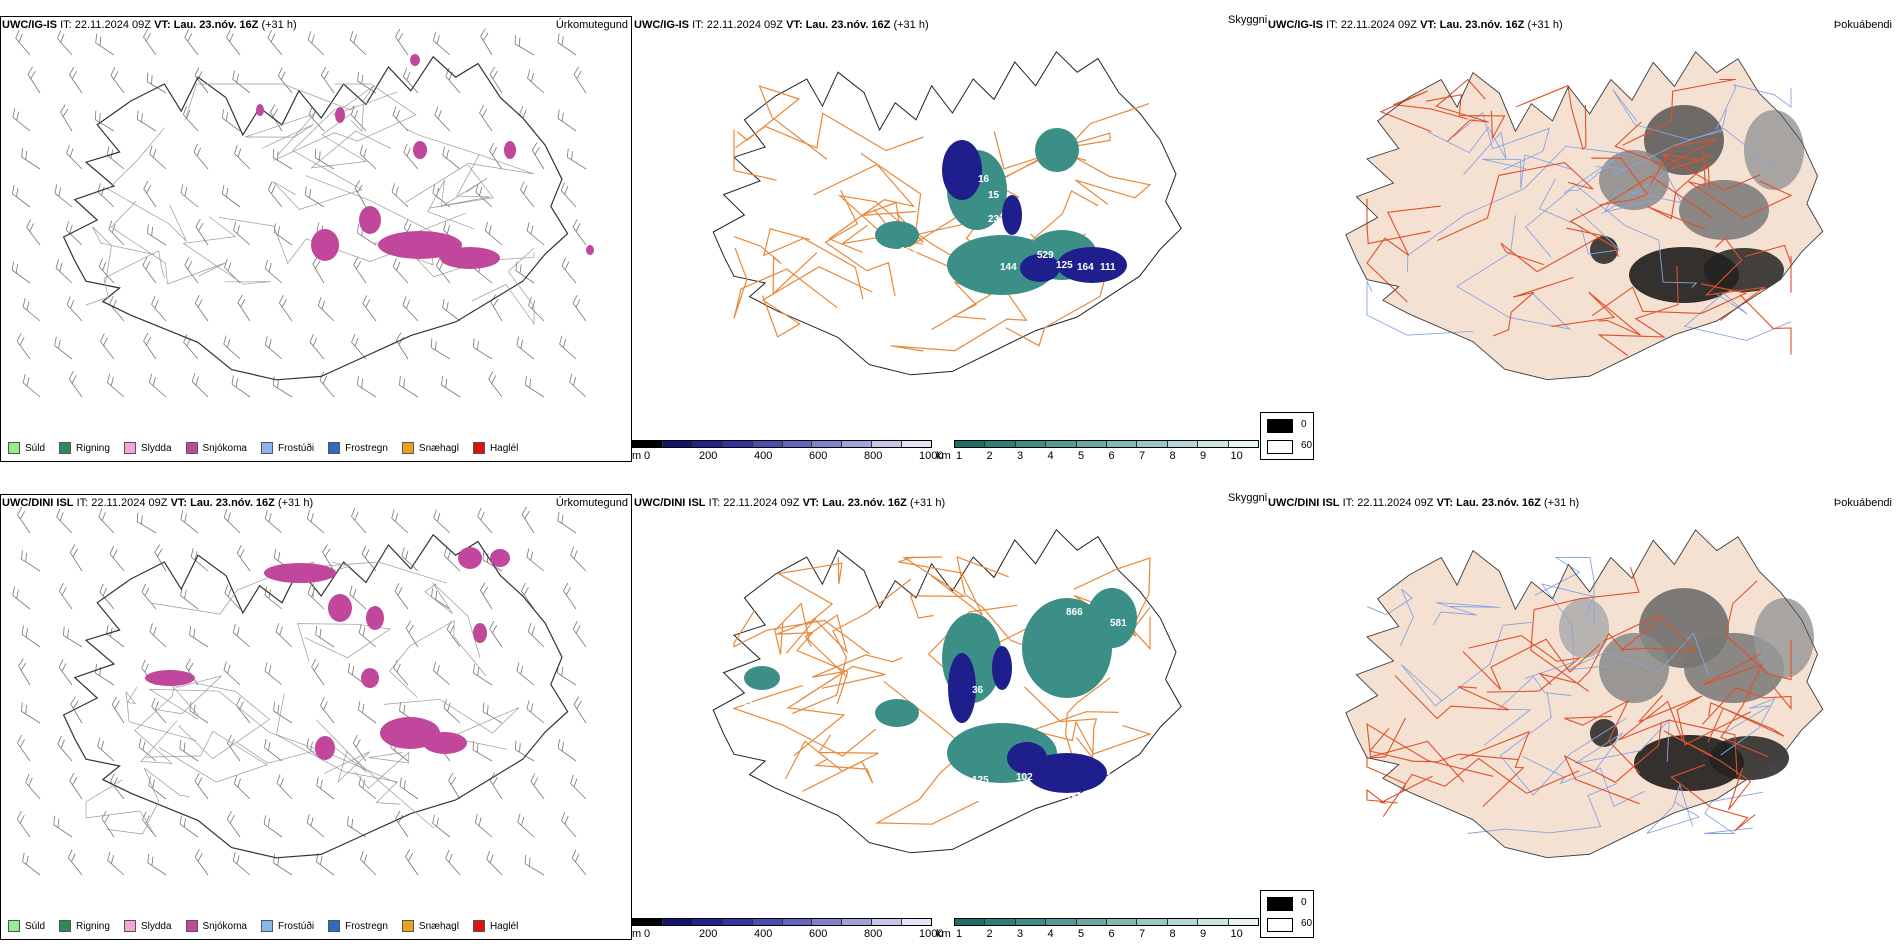  Describe the element at coordinates (782, 444) in the screenshot. I see `ceiling-colorbar` at that location.